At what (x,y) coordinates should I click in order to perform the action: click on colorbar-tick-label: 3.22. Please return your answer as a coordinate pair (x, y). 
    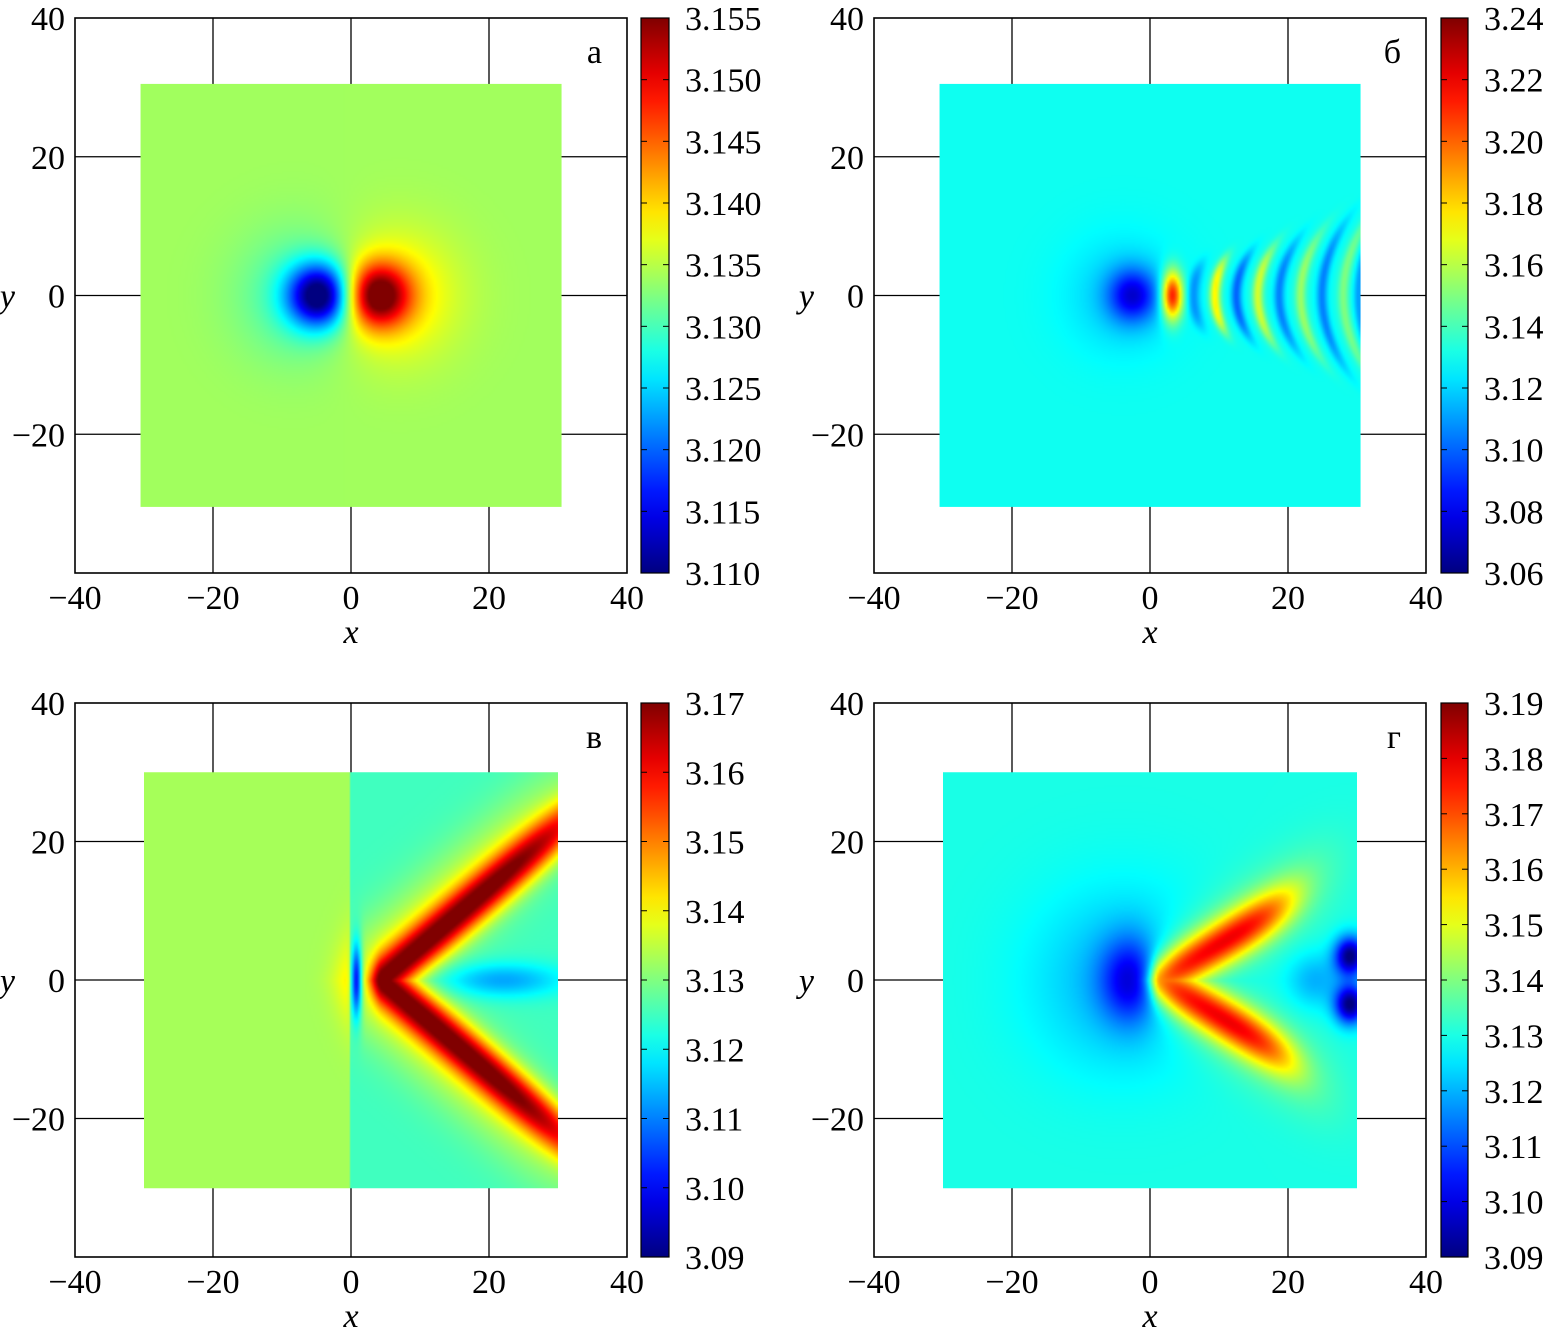
    Looking at the image, I should click on (1514, 81).